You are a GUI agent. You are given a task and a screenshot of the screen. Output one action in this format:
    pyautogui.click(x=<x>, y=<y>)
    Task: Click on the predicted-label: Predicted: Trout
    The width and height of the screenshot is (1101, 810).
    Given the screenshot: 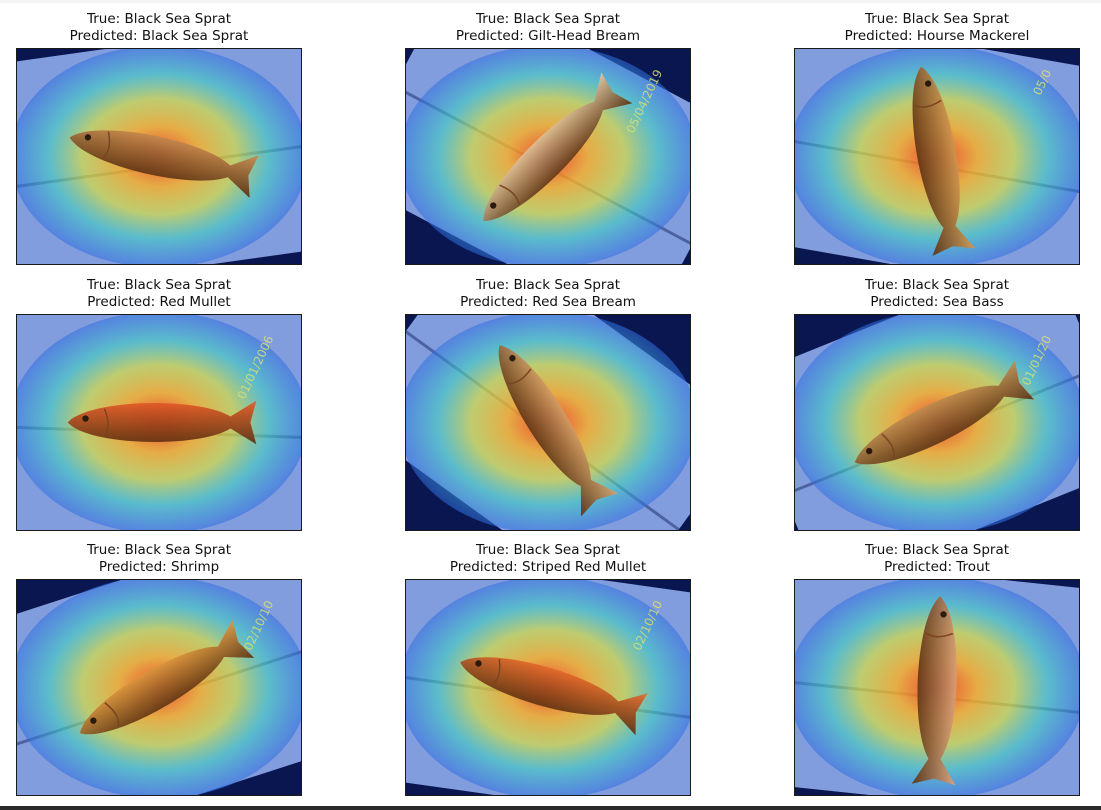 What is the action you would take?
    pyautogui.click(x=937, y=566)
    